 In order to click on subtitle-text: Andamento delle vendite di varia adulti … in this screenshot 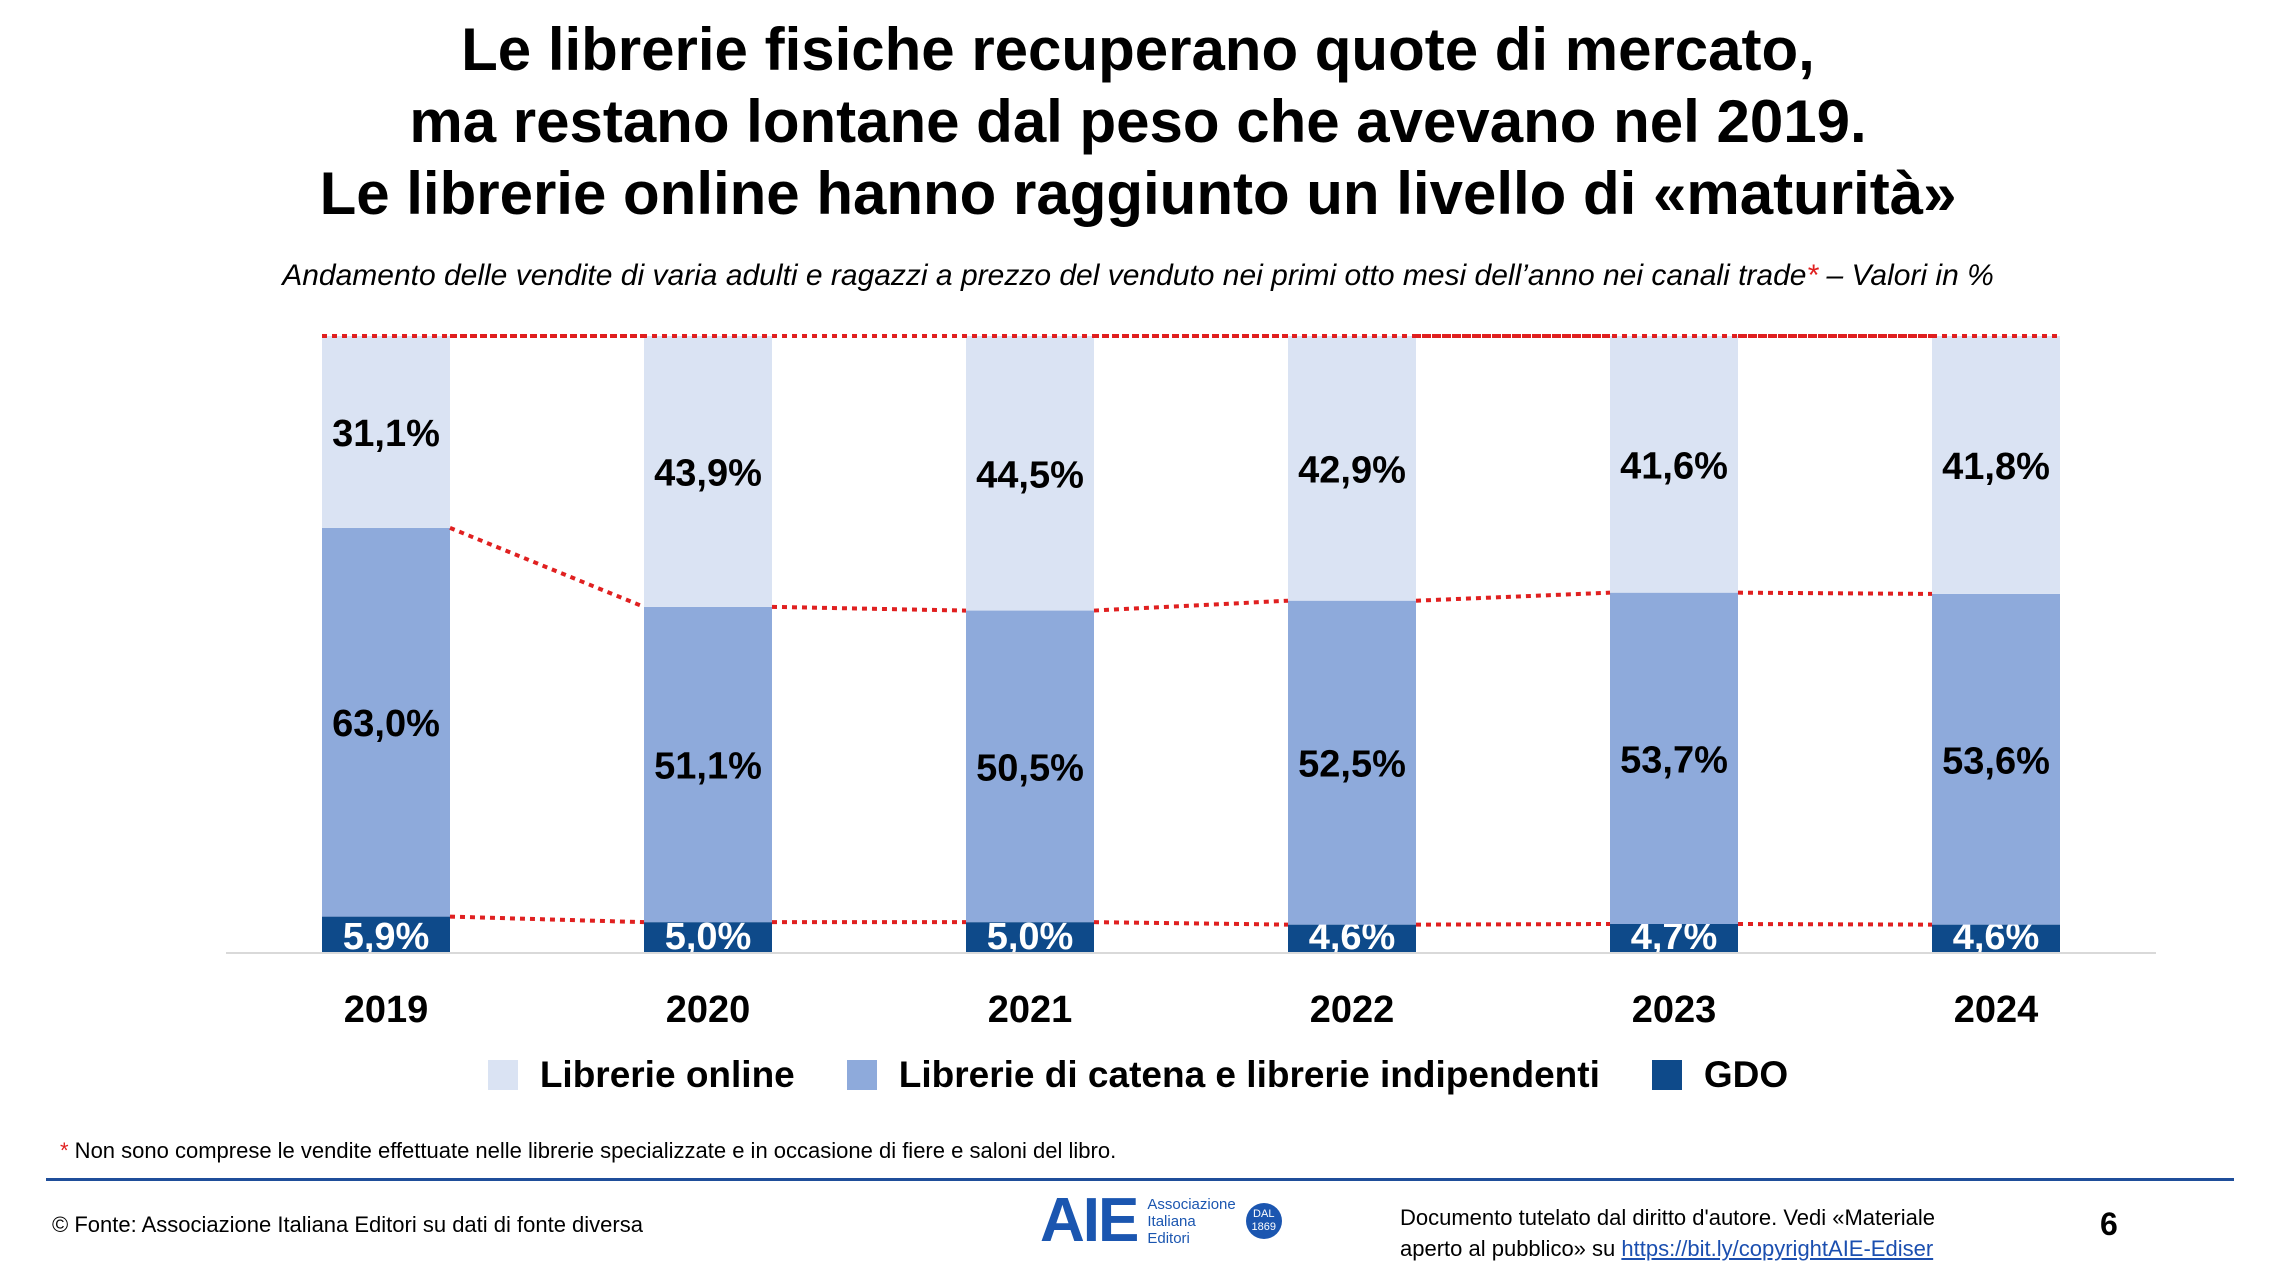, I will do `click(1044, 275)`.